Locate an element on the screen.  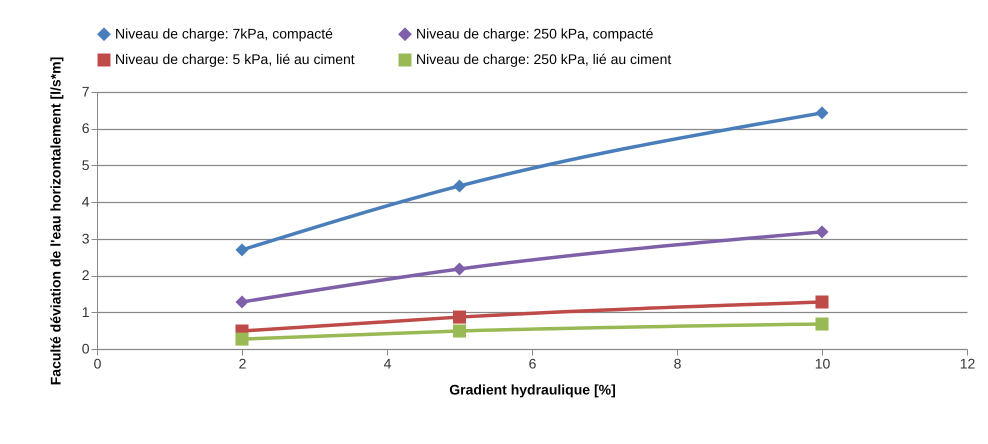
legend-label: Niveau de charge: 250 kPa, lié au ciment is located at coordinates (544, 59).